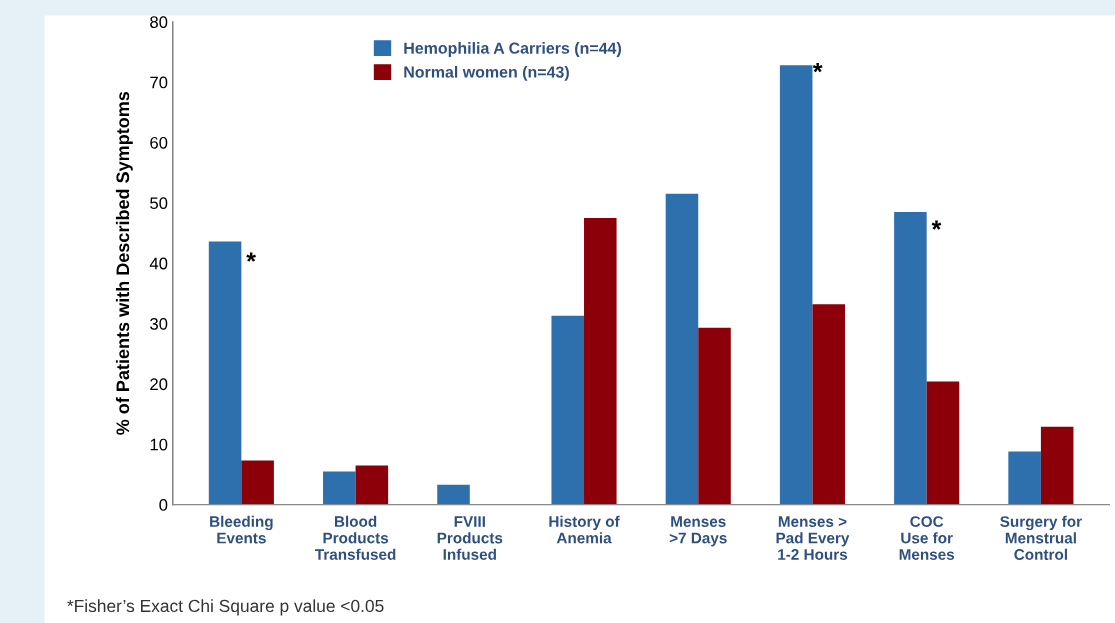 Image resolution: width=1115 pixels, height=623 pixels. What do you see at coordinates (355, 537) in the screenshot?
I see `x-tick-label: Blood Products Transfused` at bounding box center [355, 537].